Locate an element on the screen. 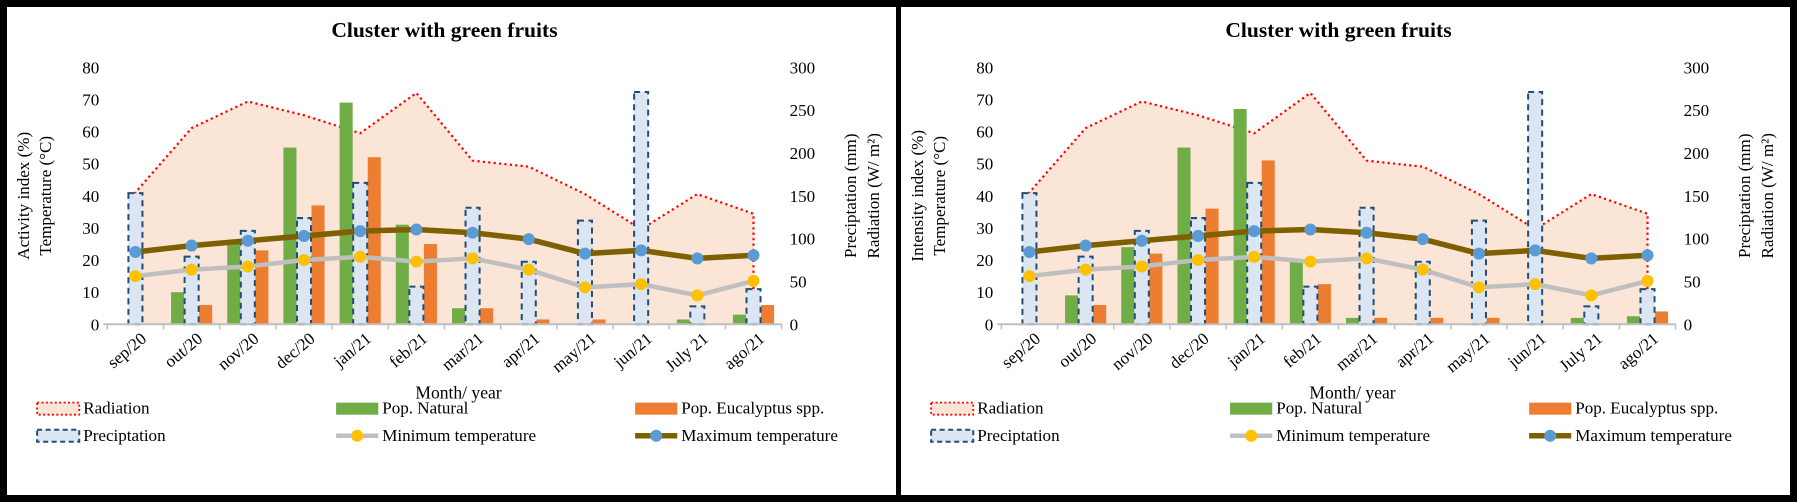  legend-label: Pop. Eucalyptus spp. is located at coordinates (752, 408).